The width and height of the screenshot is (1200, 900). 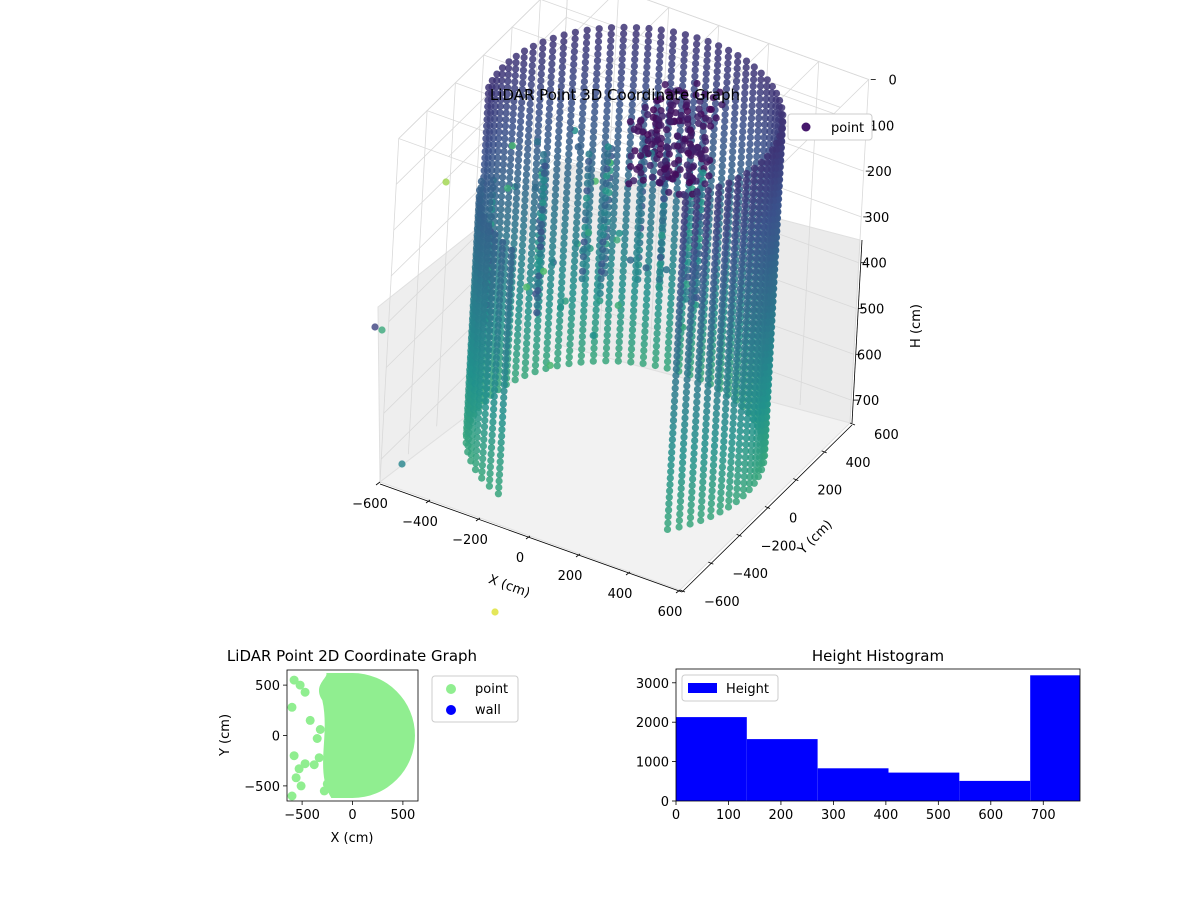 What do you see at coordinates (938, 815) in the screenshot?
I see `x-tick-label-hist: 500` at bounding box center [938, 815].